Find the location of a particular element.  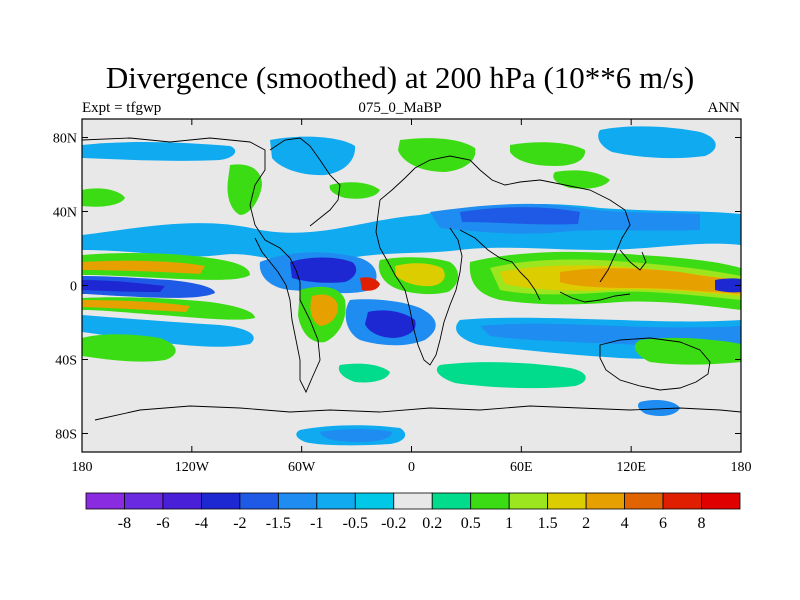

lon-tick-label: 60W is located at coordinates (302, 467).